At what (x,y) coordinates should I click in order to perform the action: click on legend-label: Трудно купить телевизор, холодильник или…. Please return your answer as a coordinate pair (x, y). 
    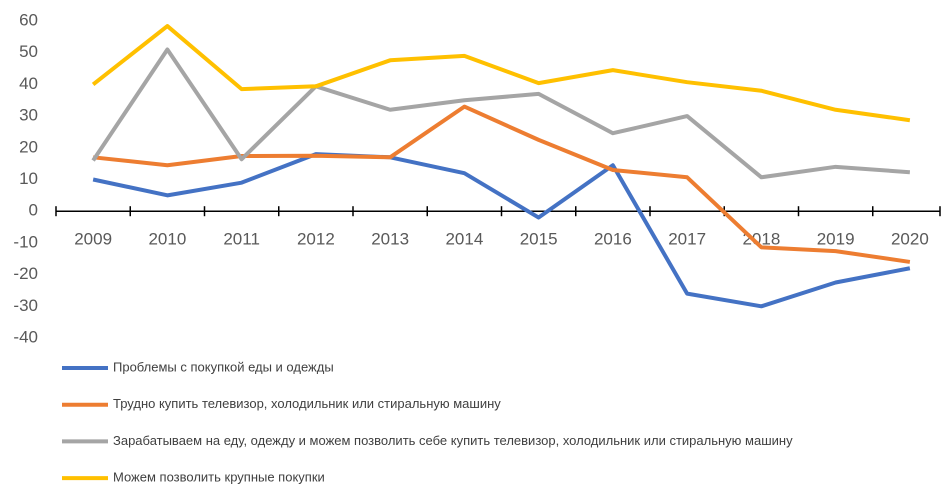
    Looking at the image, I should click on (307, 403).